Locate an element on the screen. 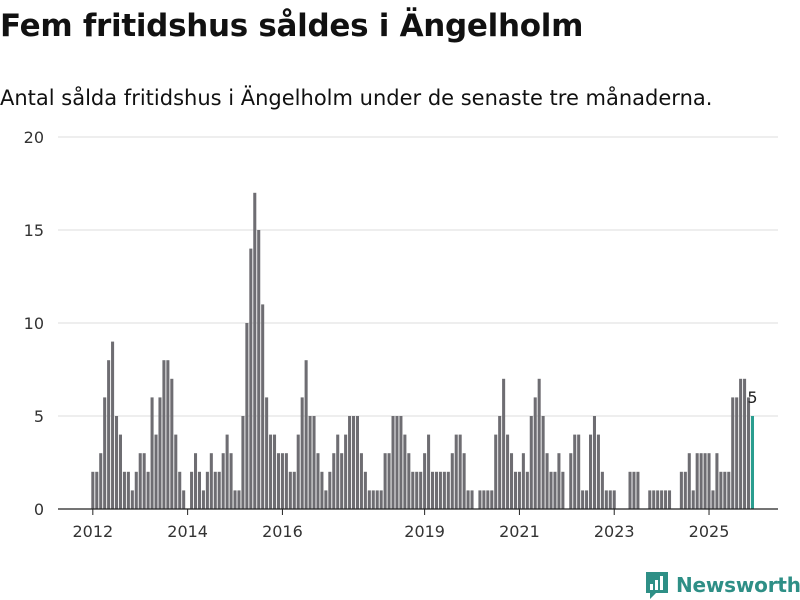 This screenshot has height=600, width=800. y-tick-label: 10 is located at coordinates (34, 323).